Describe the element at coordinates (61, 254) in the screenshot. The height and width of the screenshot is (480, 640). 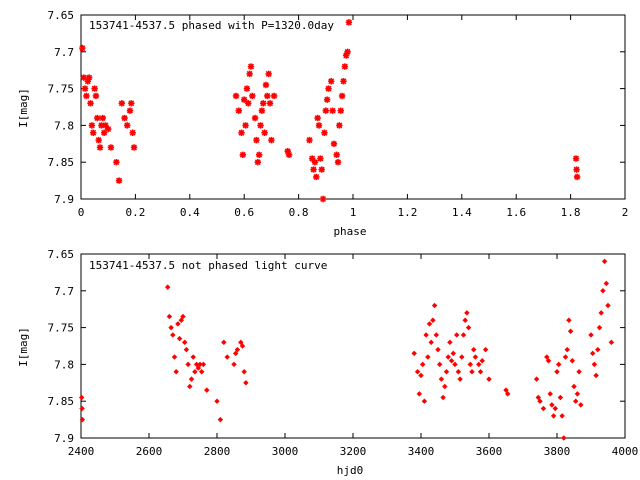
I see `unphased-plot-ytick-label: 7.65` at that location.